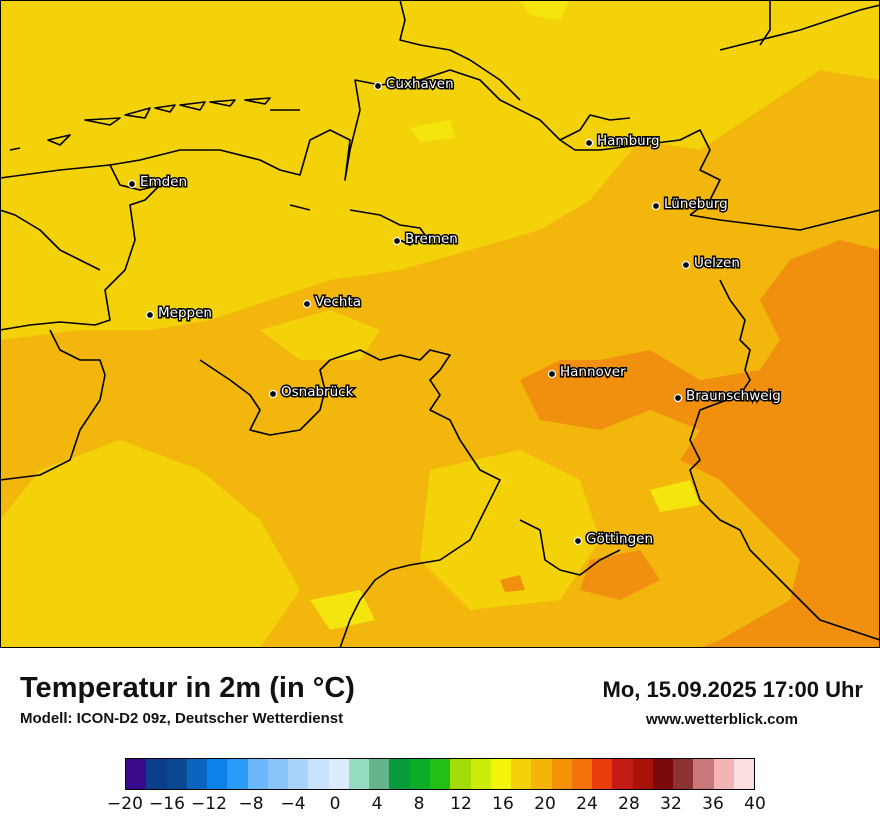  What do you see at coordinates (587, 804) in the screenshot?
I see `colorbar-tick-label: 24` at bounding box center [587, 804].